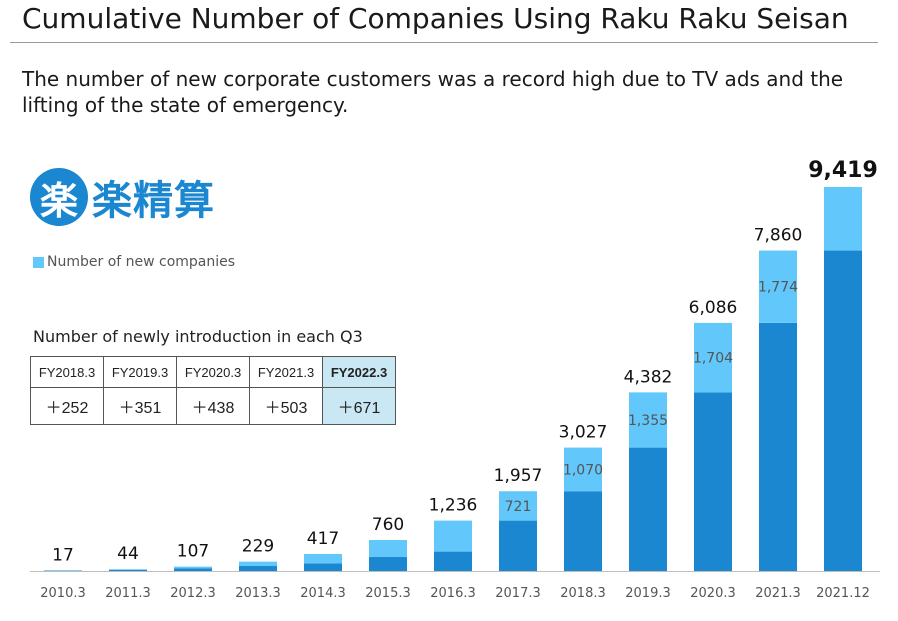 This screenshot has height=621, width=898. What do you see at coordinates (258, 593) in the screenshot?
I see `x-tick-label: 2013.3` at bounding box center [258, 593].